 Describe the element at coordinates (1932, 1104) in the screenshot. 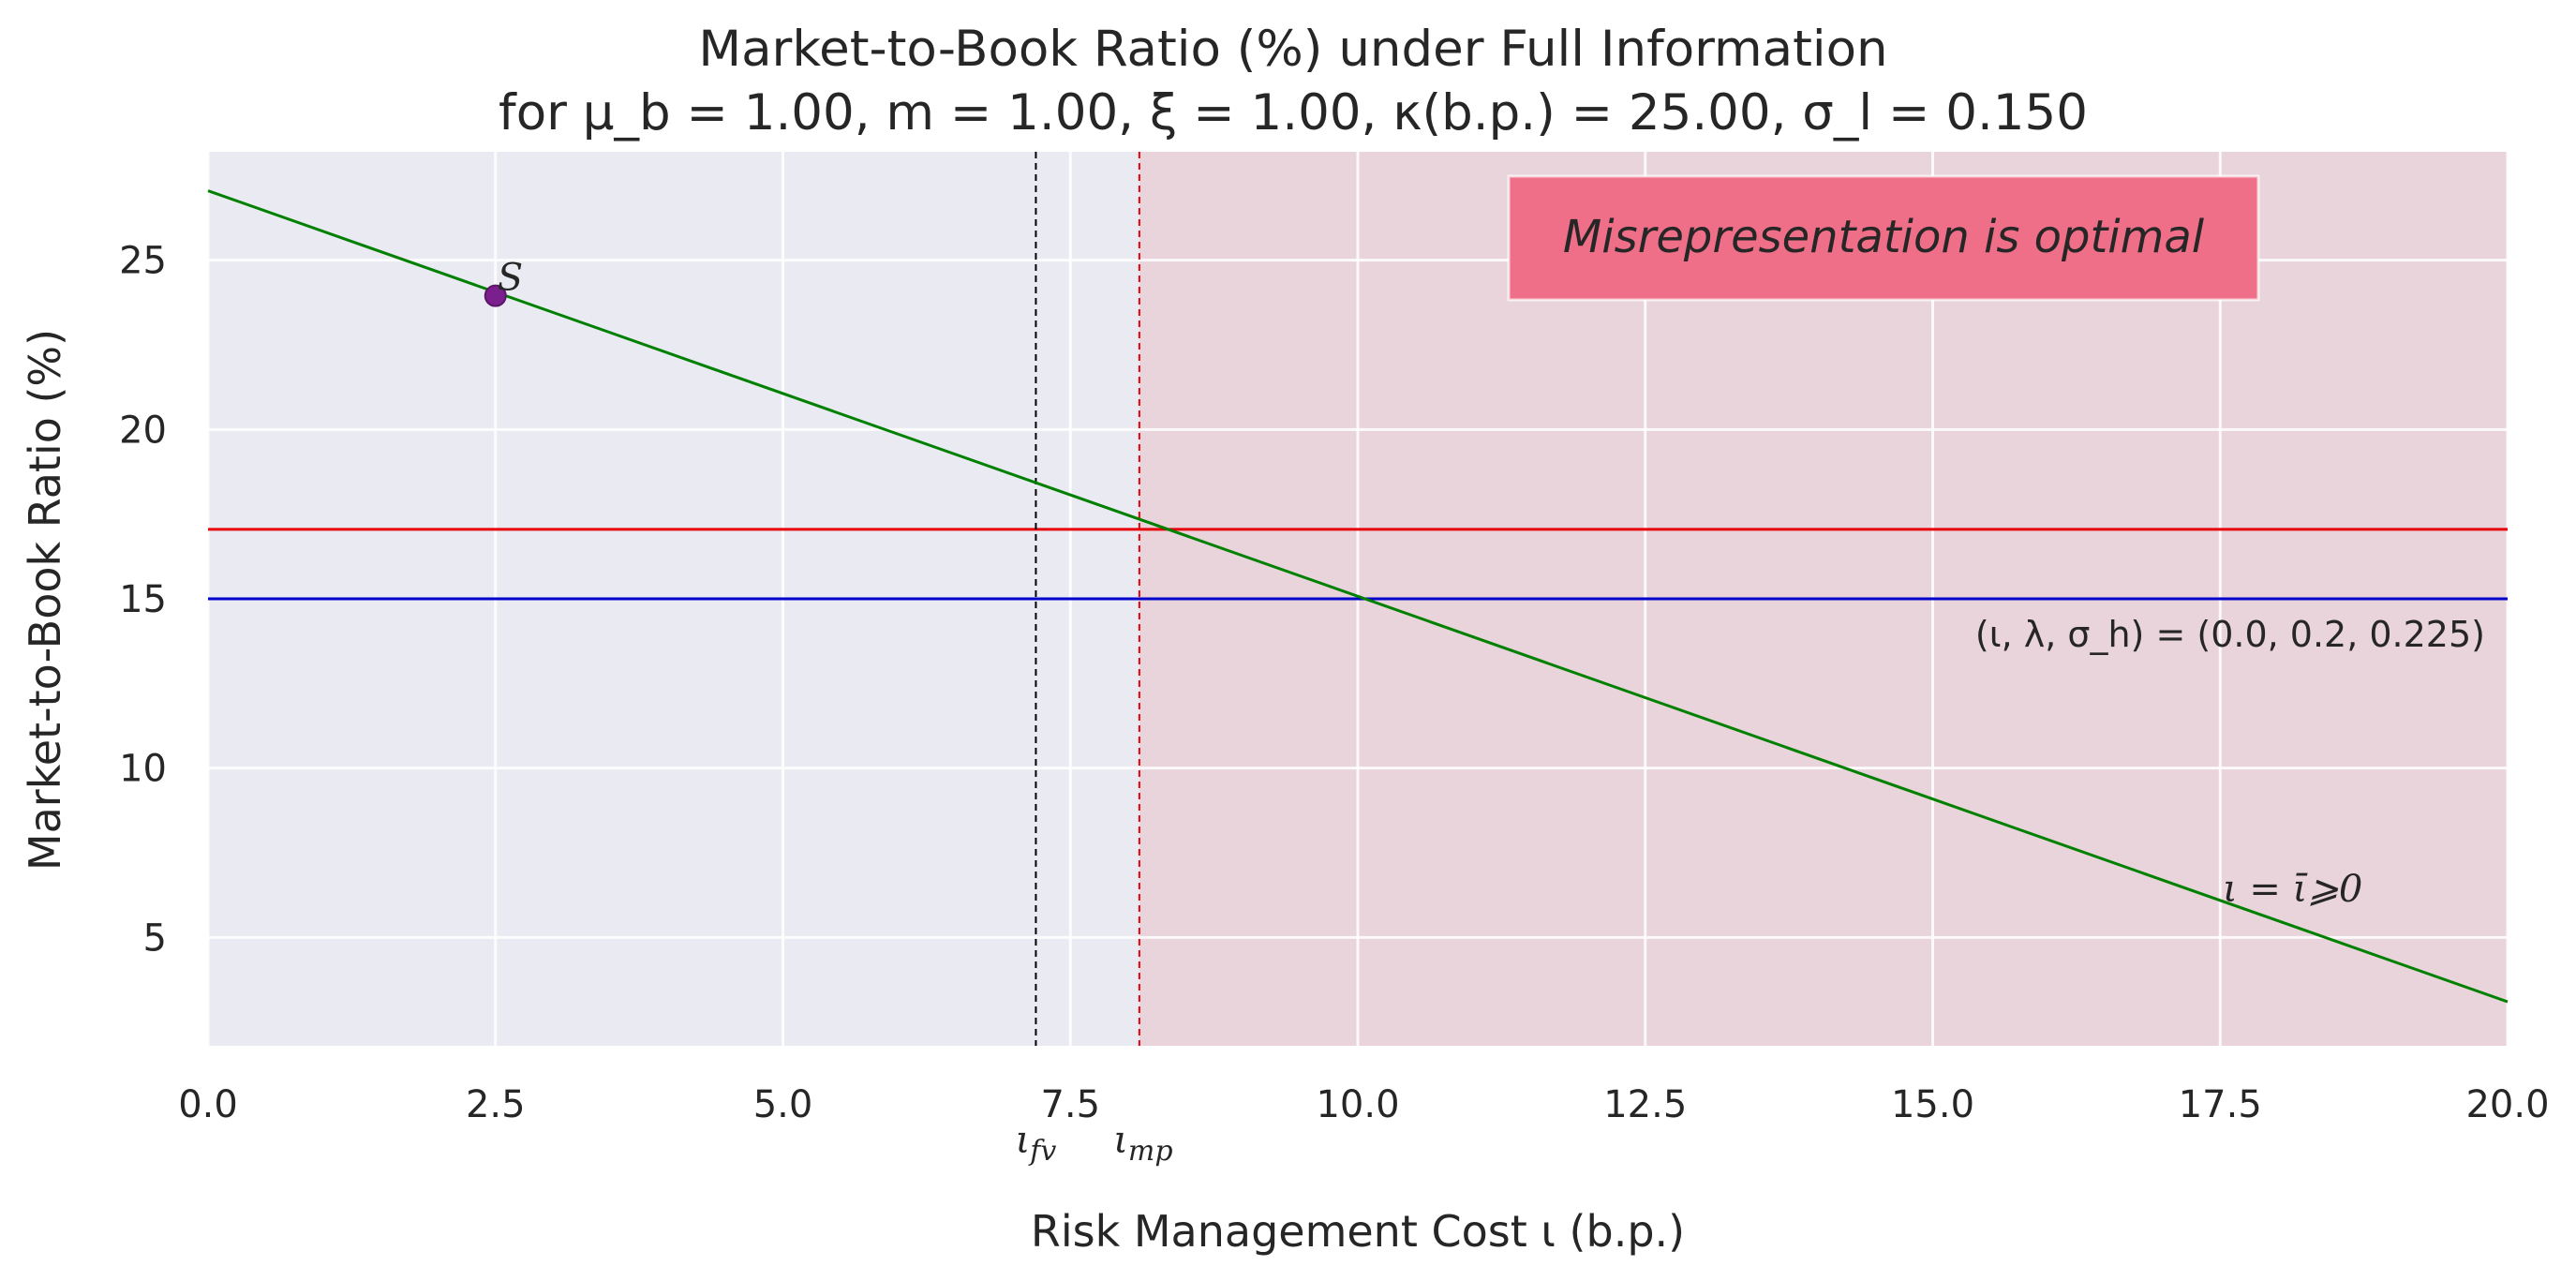

I see `x-tick-label-6: 15.0` at that location.